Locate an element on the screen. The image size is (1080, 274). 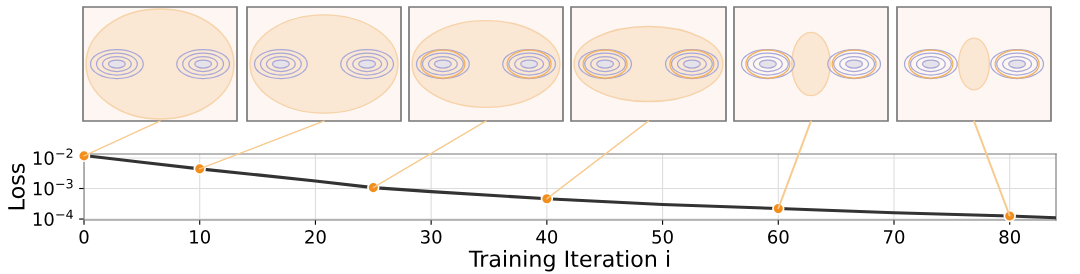
x-tick-label: 30 is located at coordinates (431, 237).